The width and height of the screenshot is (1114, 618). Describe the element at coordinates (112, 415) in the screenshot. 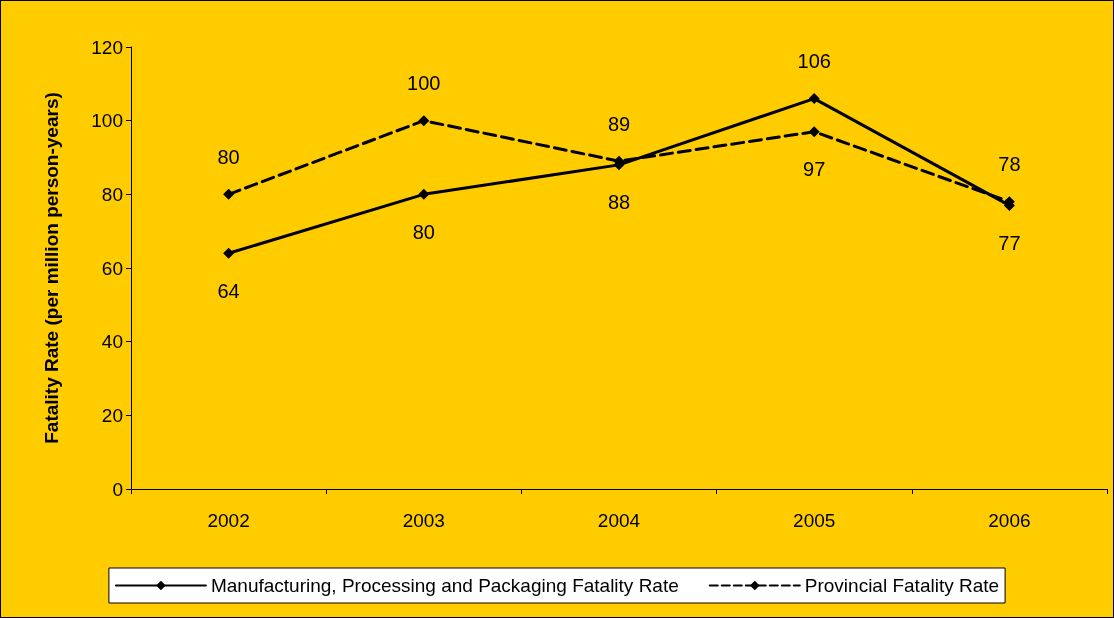

I see `y-tick-label: 20` at that location.